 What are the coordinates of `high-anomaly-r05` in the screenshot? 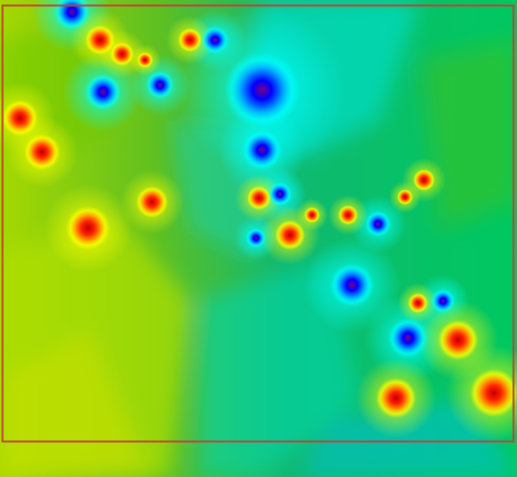 It's located at (42, 152).